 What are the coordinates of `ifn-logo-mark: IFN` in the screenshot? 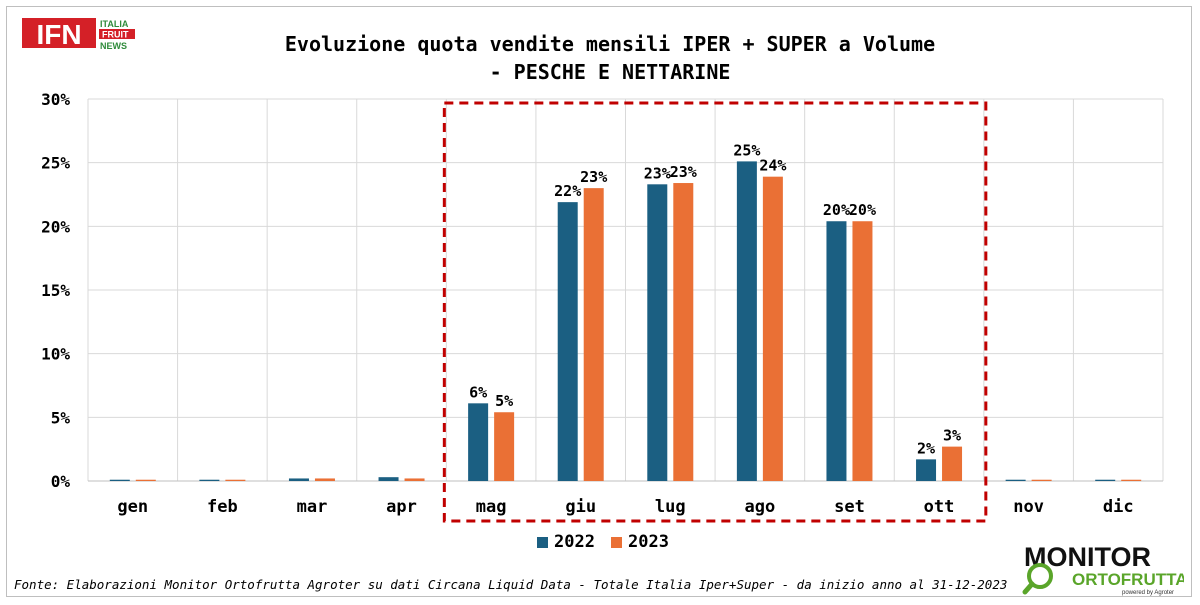 It's located at (58, 34).